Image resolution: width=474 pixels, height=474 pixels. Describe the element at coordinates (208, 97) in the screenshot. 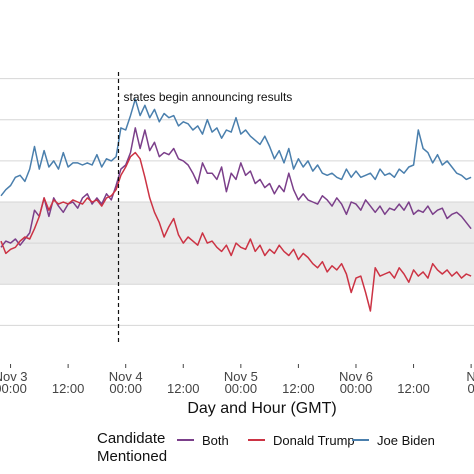

I see `annotation-label: states begin announcing results` at that location.